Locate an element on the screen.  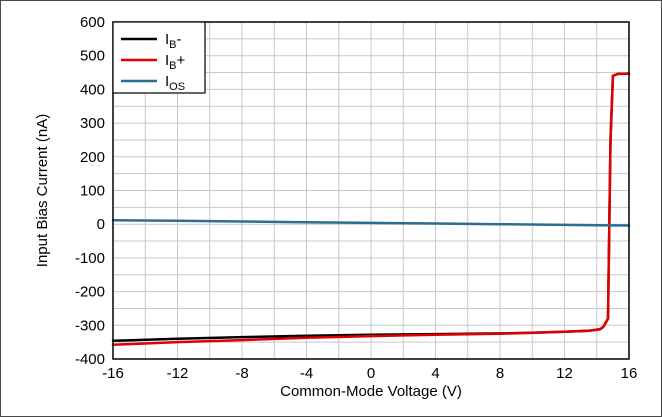
y-tick-label: -400 is located at coordinates (90, 359).